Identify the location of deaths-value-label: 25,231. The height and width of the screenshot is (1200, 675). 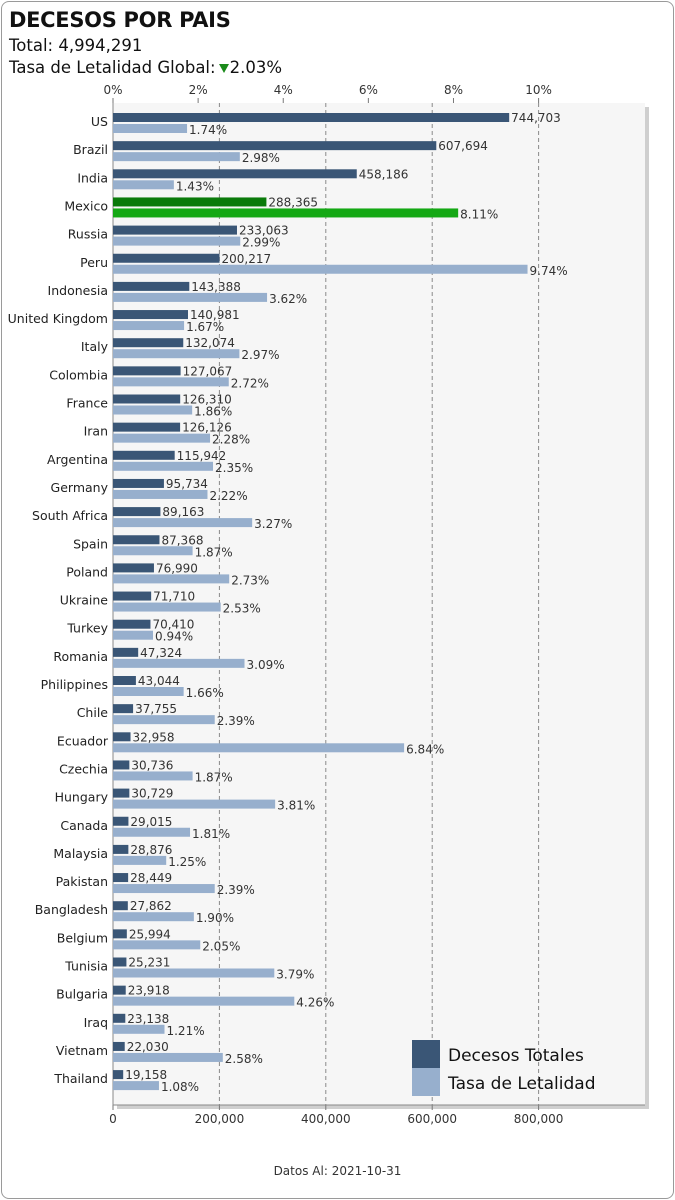
(149, 963).